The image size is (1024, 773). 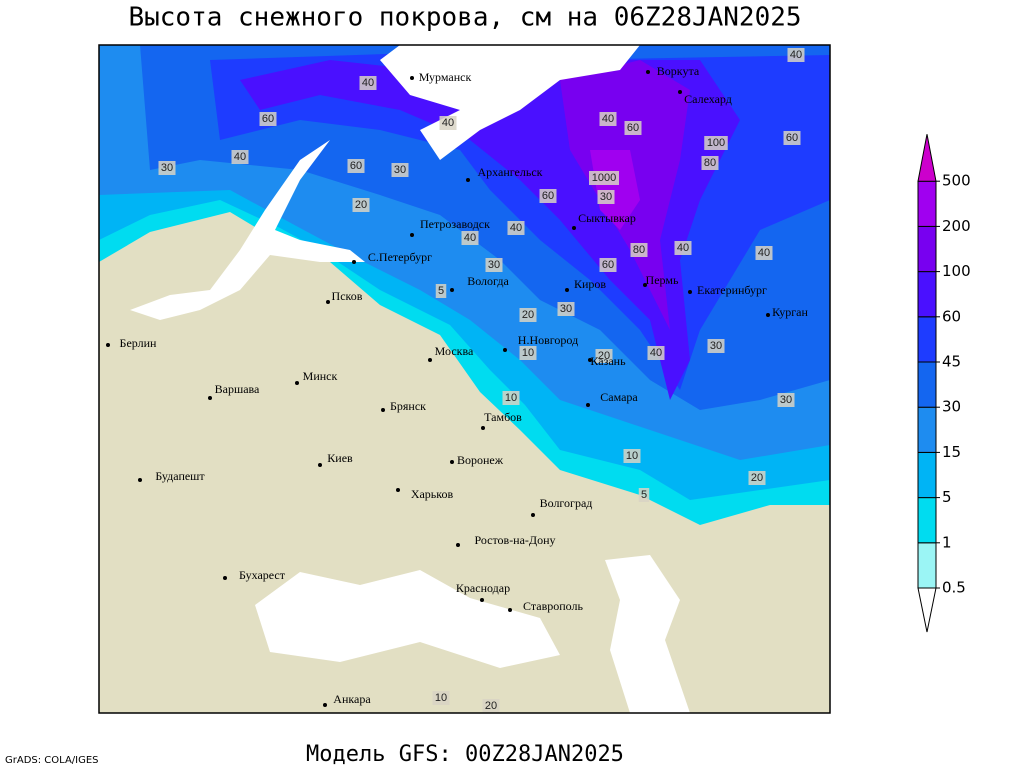 I want to click on colorbar-label: 500, so click(x=956, y=181).